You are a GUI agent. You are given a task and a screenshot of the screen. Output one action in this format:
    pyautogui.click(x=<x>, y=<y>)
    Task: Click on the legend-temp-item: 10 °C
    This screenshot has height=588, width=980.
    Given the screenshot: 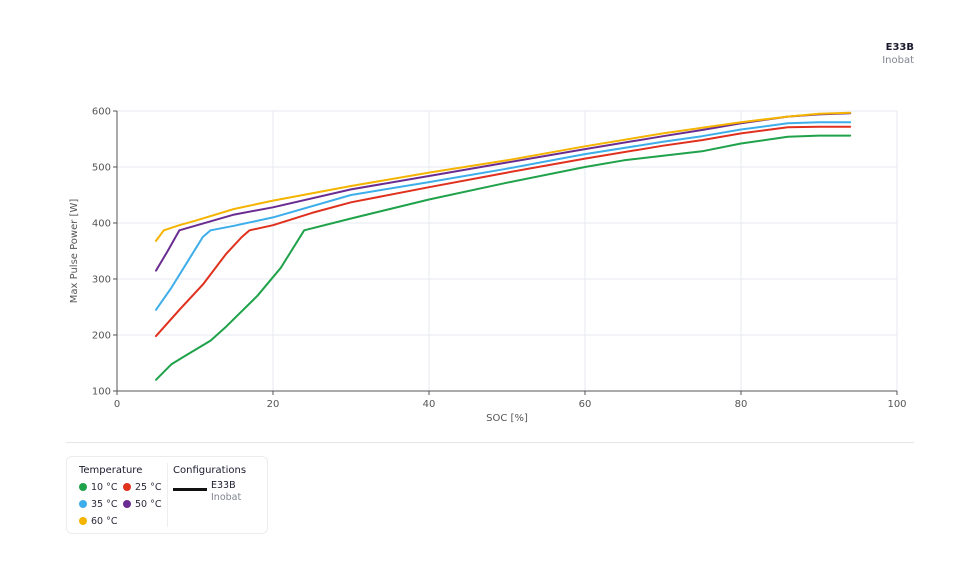 What is the action you would take?
    pyautogui.click(x=101, y=487)
    